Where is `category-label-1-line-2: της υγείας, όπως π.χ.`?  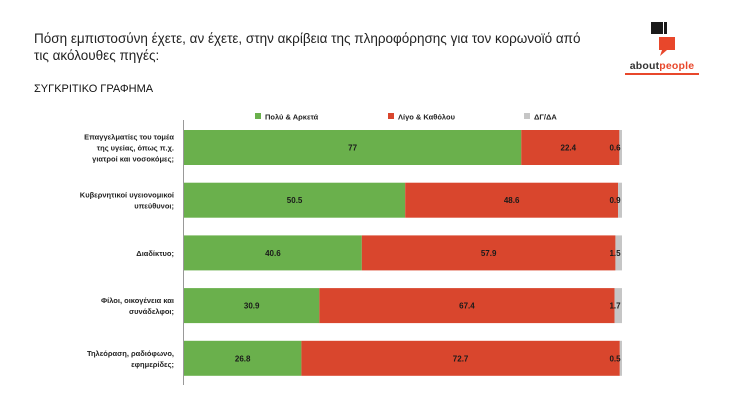
category-label-1-line-2: της υγείας, όπως π.χ. is located at coordinates (135, 148).